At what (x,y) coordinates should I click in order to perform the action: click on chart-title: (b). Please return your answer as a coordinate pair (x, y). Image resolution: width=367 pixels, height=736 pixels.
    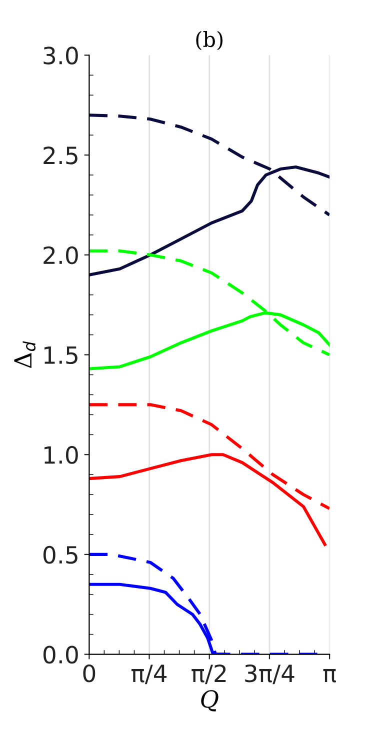
    Looking at the image, I should click on (209, 40).